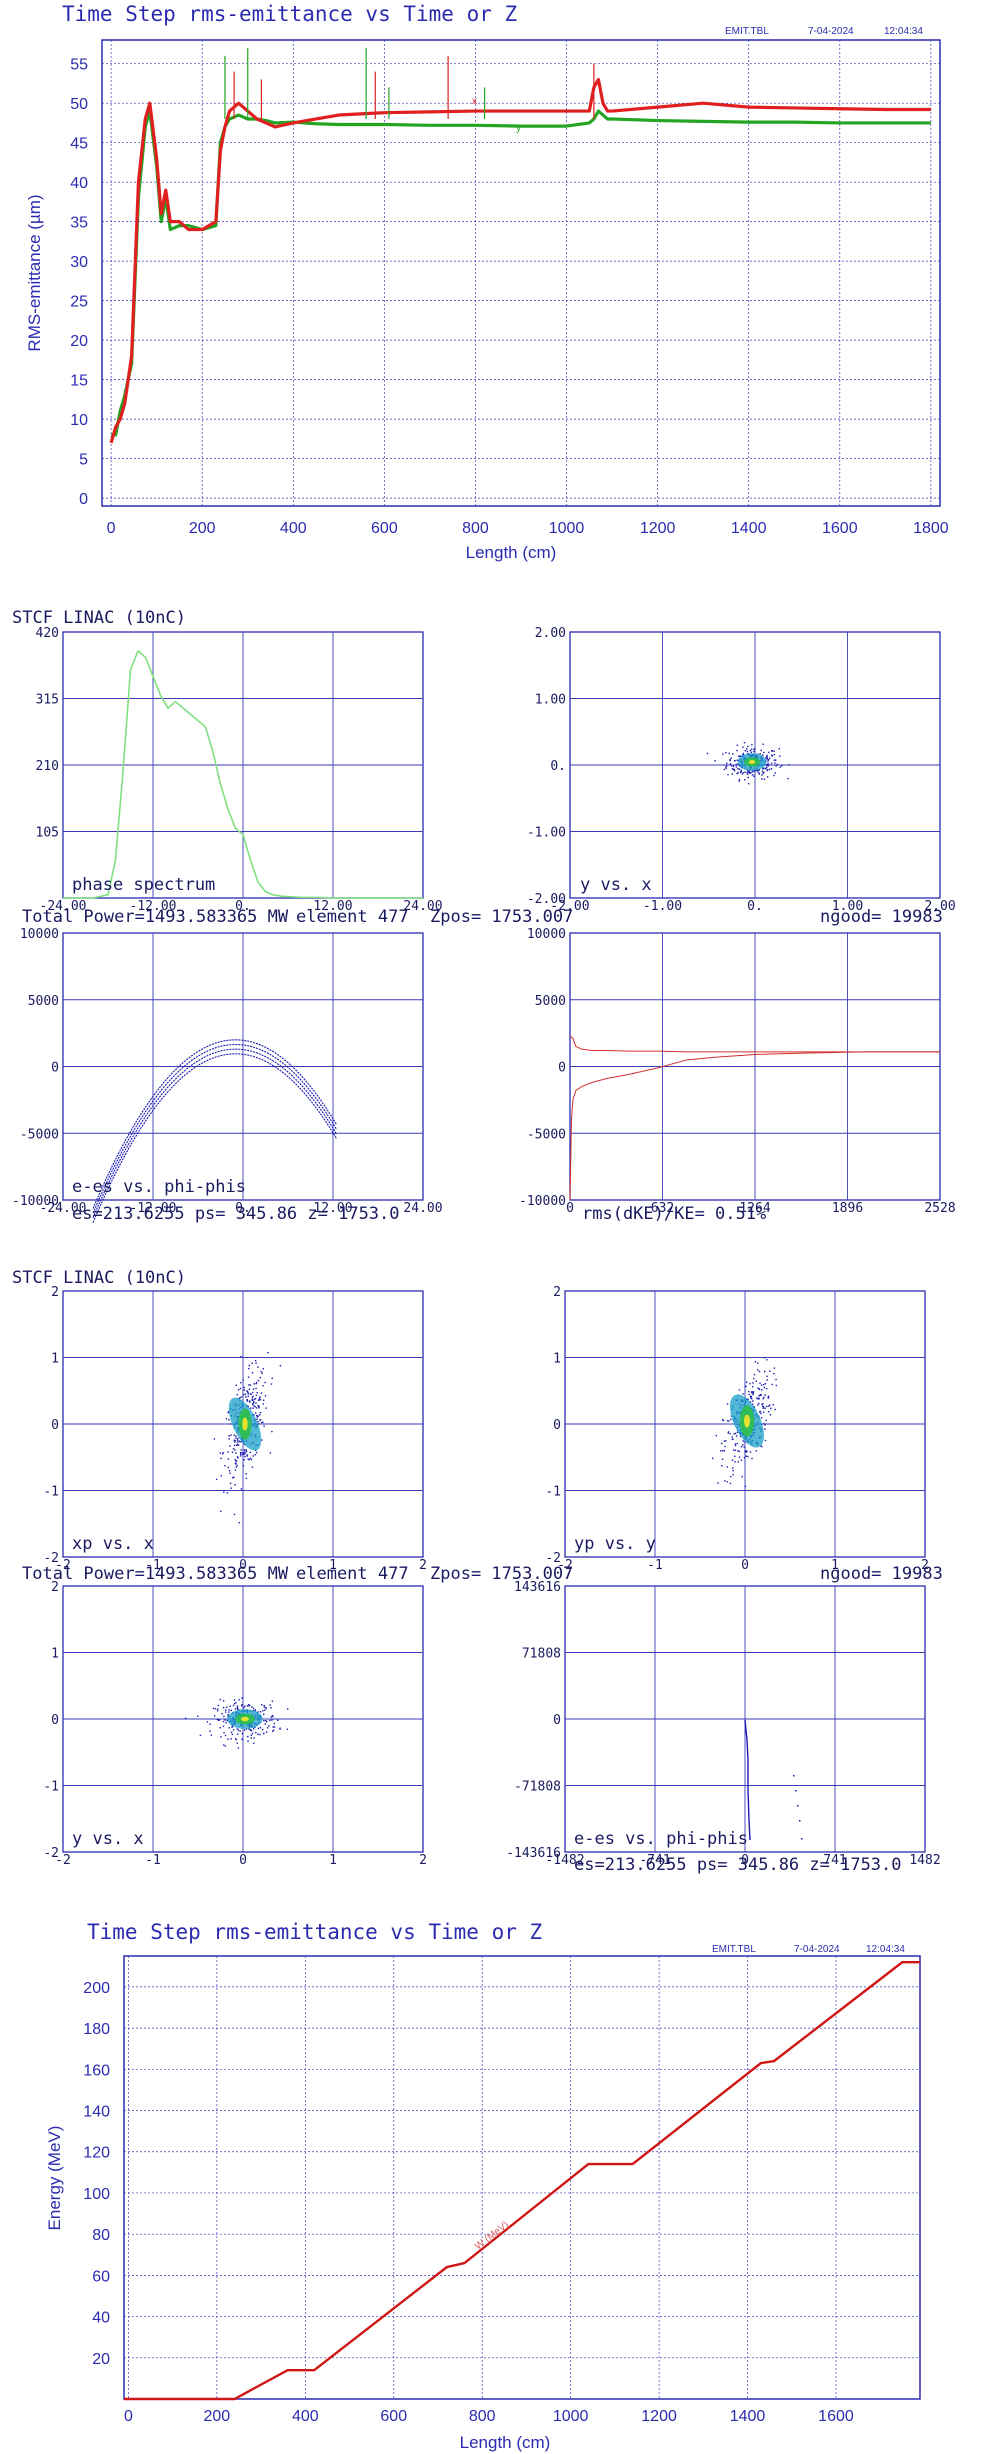 The width and height of the screenshot is (982, 2454). I want to click on energy-xtick-7: 1400, so click(748, 2416).